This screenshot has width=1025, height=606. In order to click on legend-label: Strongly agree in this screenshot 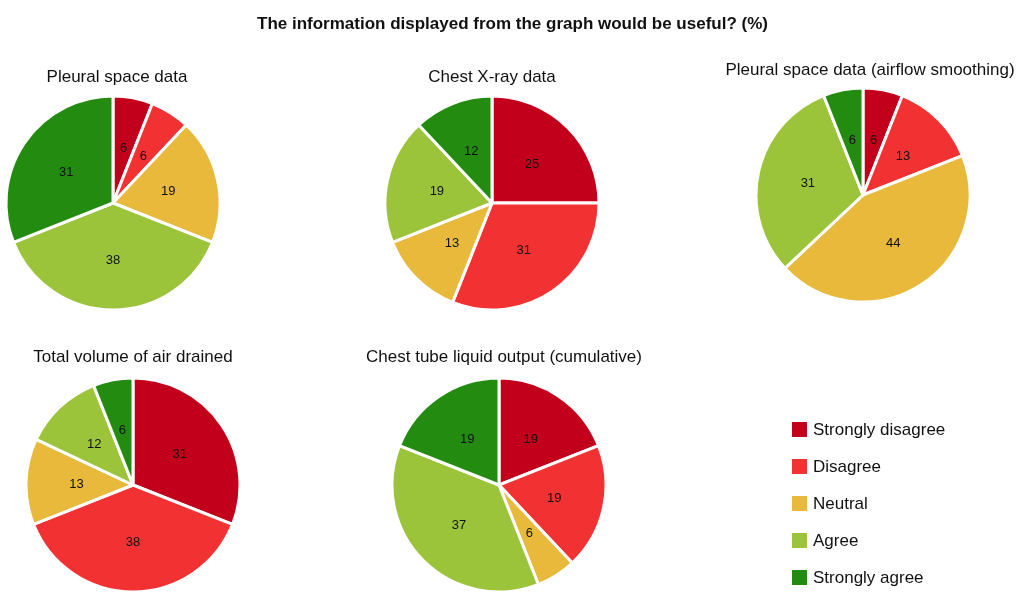, I will do `click(868, 577)`.